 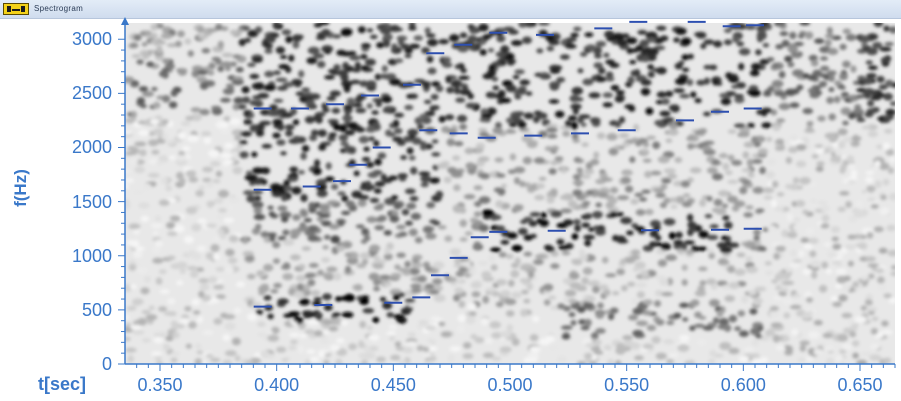 I want to click on x-tick-label: 0.400, so click(x=277, y=385).